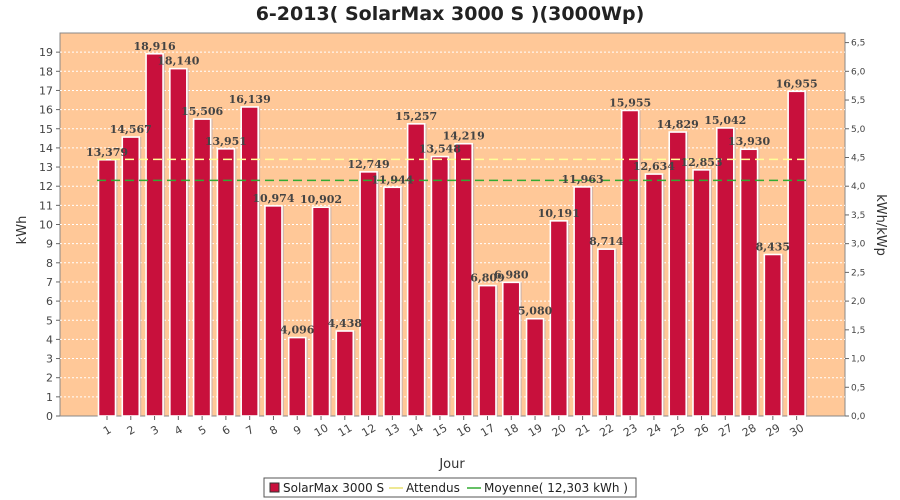 Image resolution: width=900 pixels, height=500 pixels. Describe the element at coordinates (178, 61) in the screenshot. I see `data-label: 18,140` at that location.